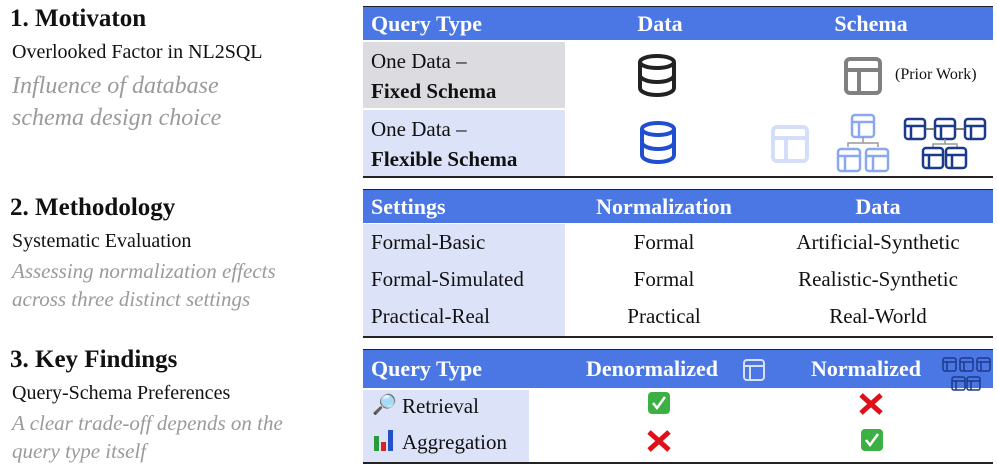 The image size is (997, 471). I want to click on table1-header: Query Type Data Schema, so click(678, 23).